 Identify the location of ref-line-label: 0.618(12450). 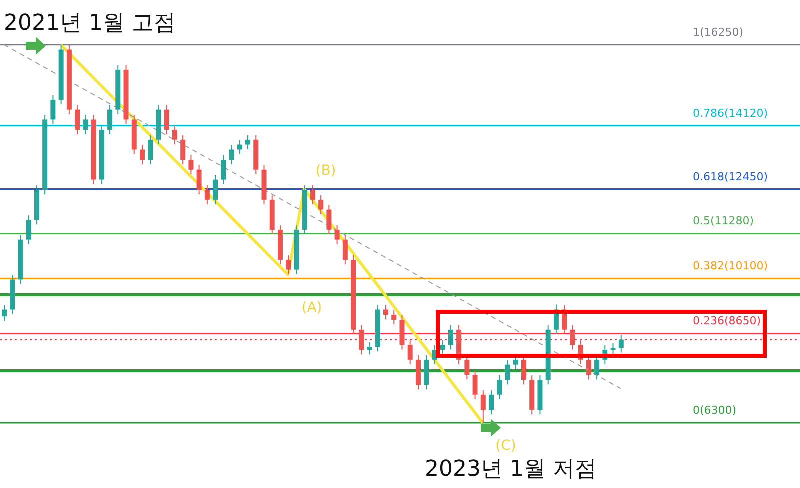
(730, 177).